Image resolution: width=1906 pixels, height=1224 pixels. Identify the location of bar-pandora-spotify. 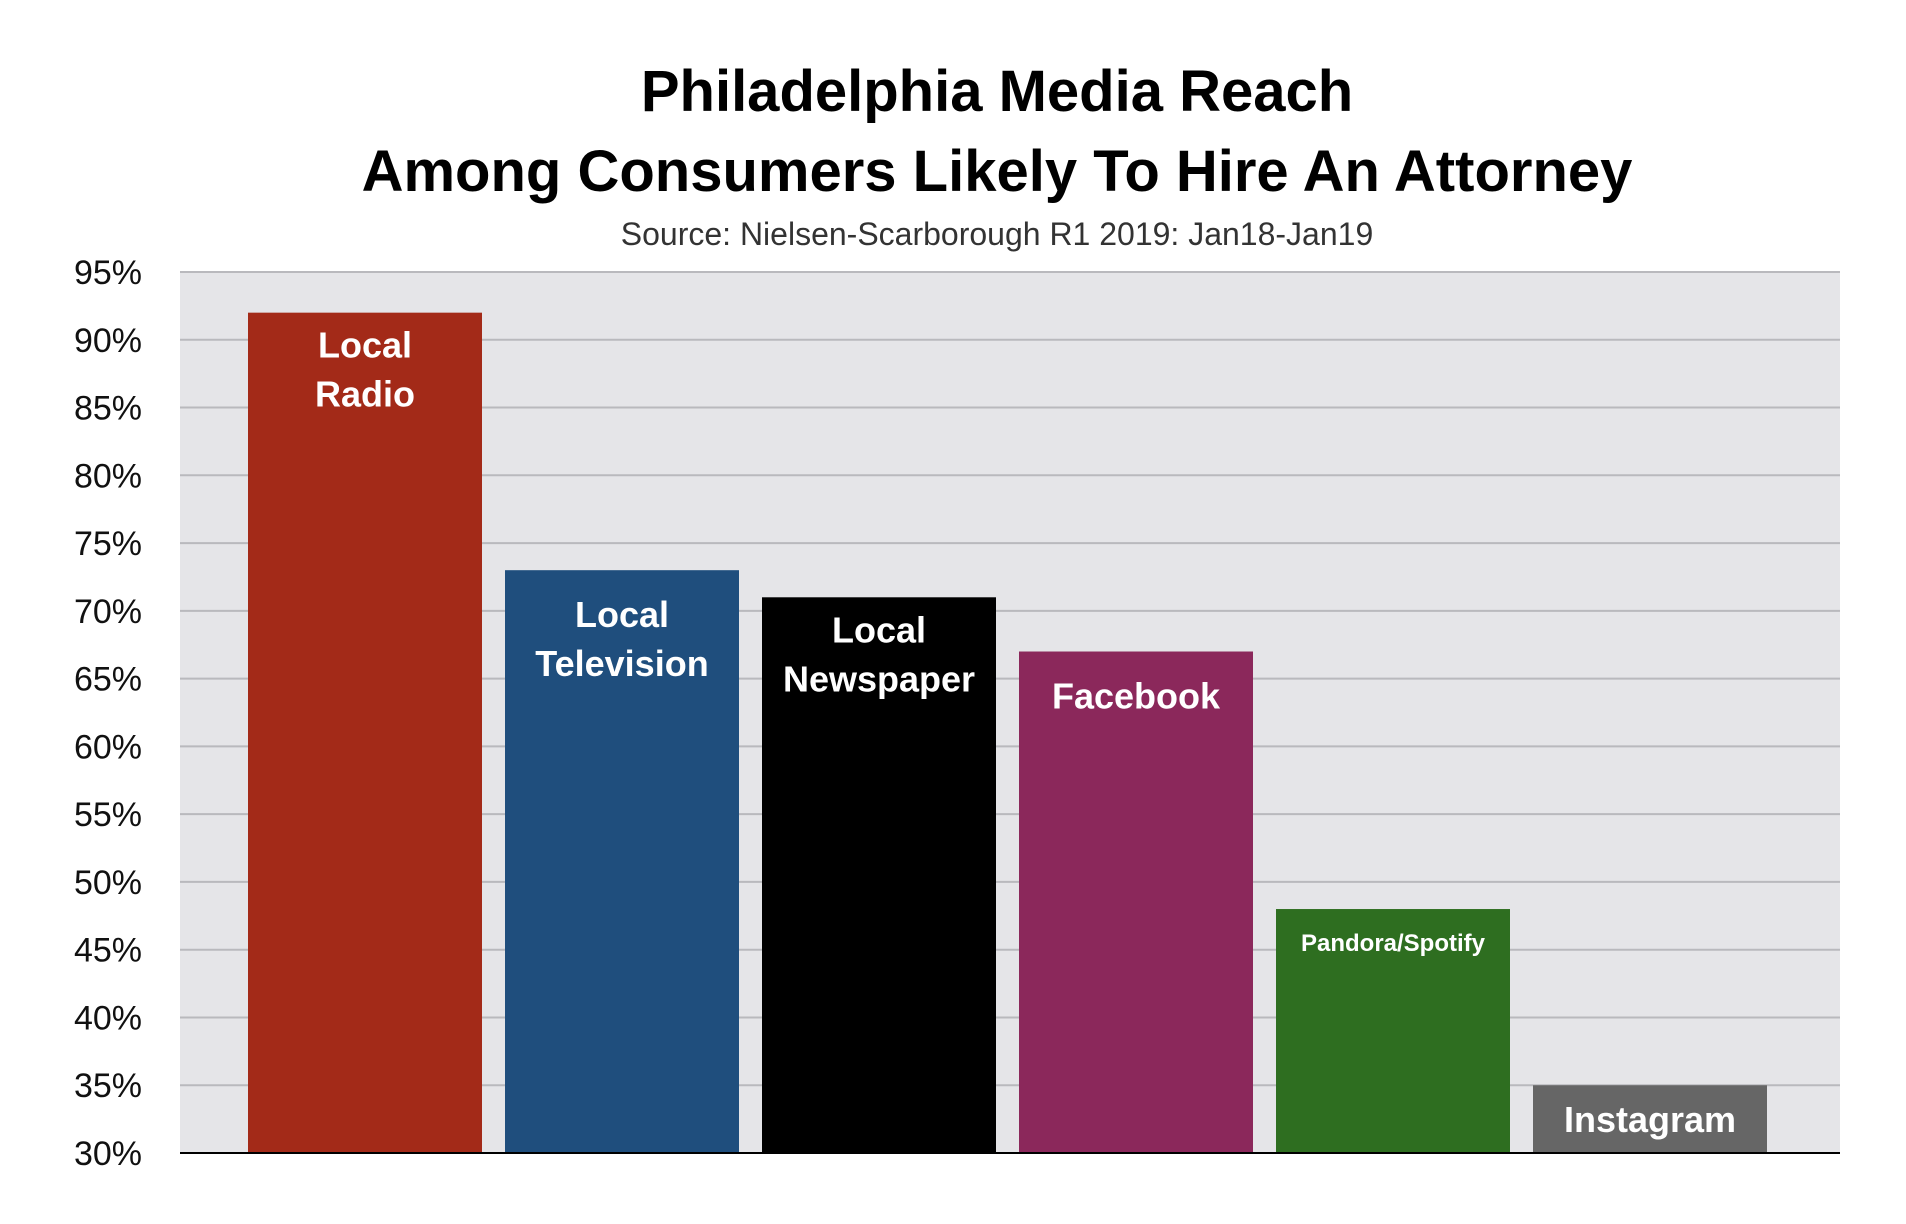
(1393, 1031).